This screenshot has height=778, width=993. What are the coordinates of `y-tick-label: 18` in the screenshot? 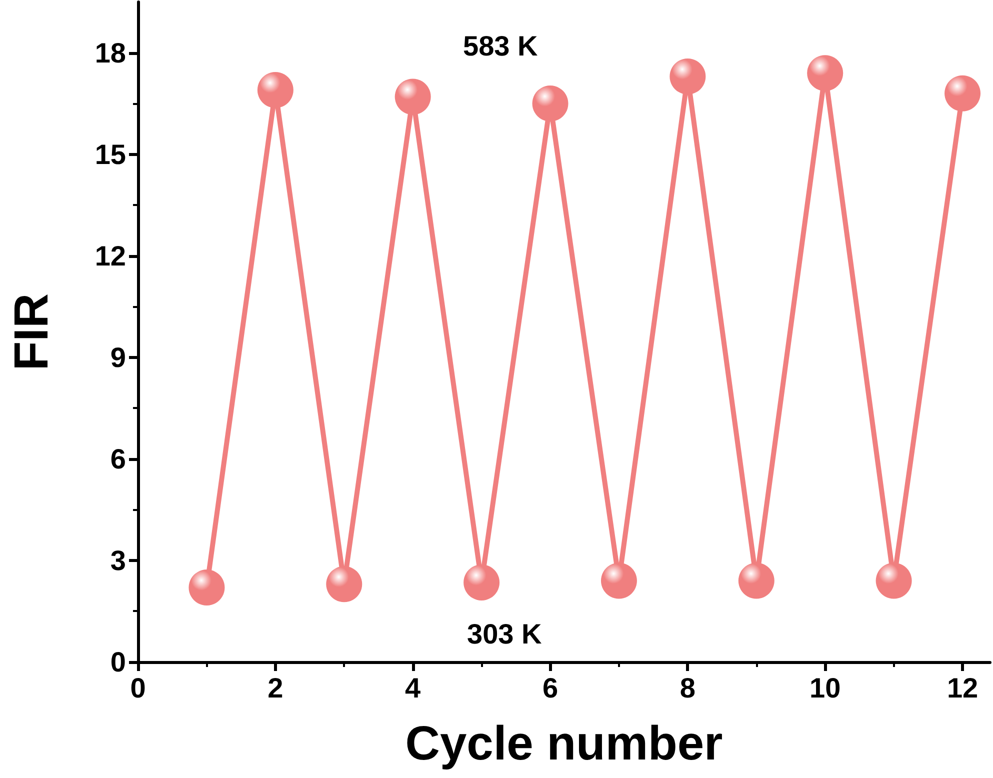 It's located at (110, 52).